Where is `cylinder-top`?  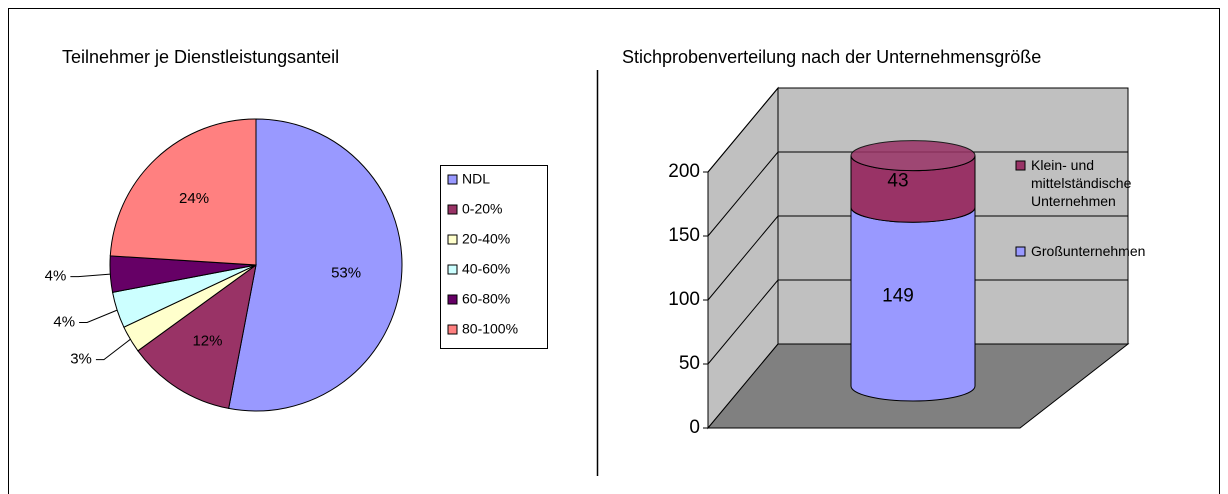
cylinder-top is located at coordinates (913, 156).